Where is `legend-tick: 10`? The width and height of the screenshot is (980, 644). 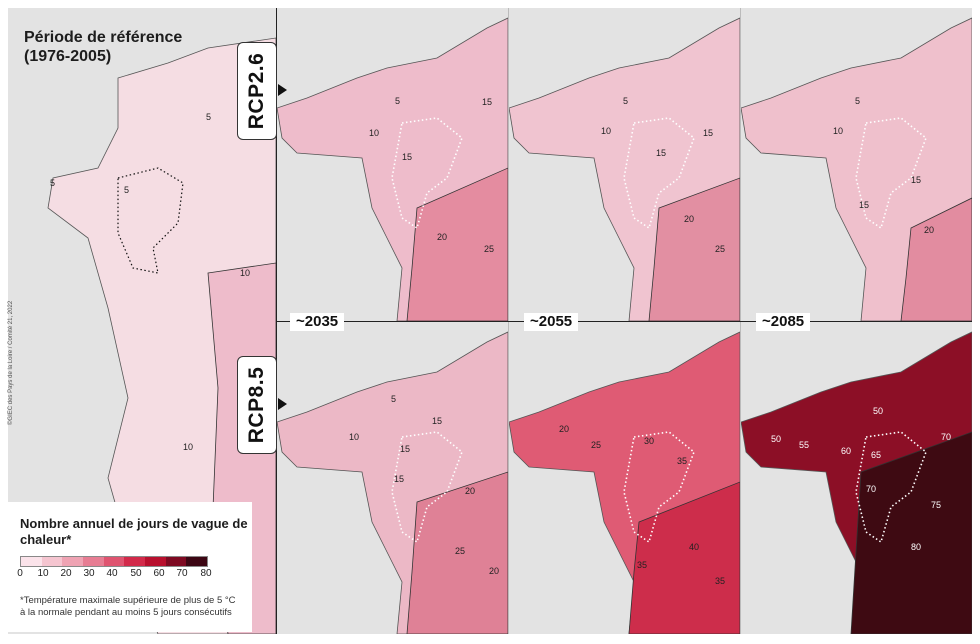
legend-tick: 10 is located at coordinates (43, 573).